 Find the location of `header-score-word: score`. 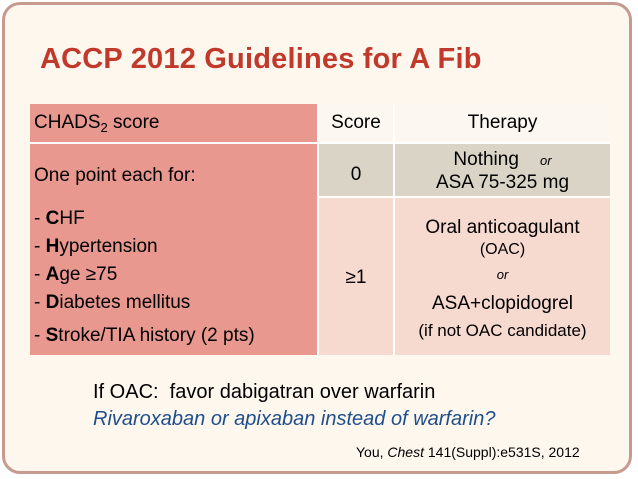

header-score-word: score is located at coordinates (133, 122).